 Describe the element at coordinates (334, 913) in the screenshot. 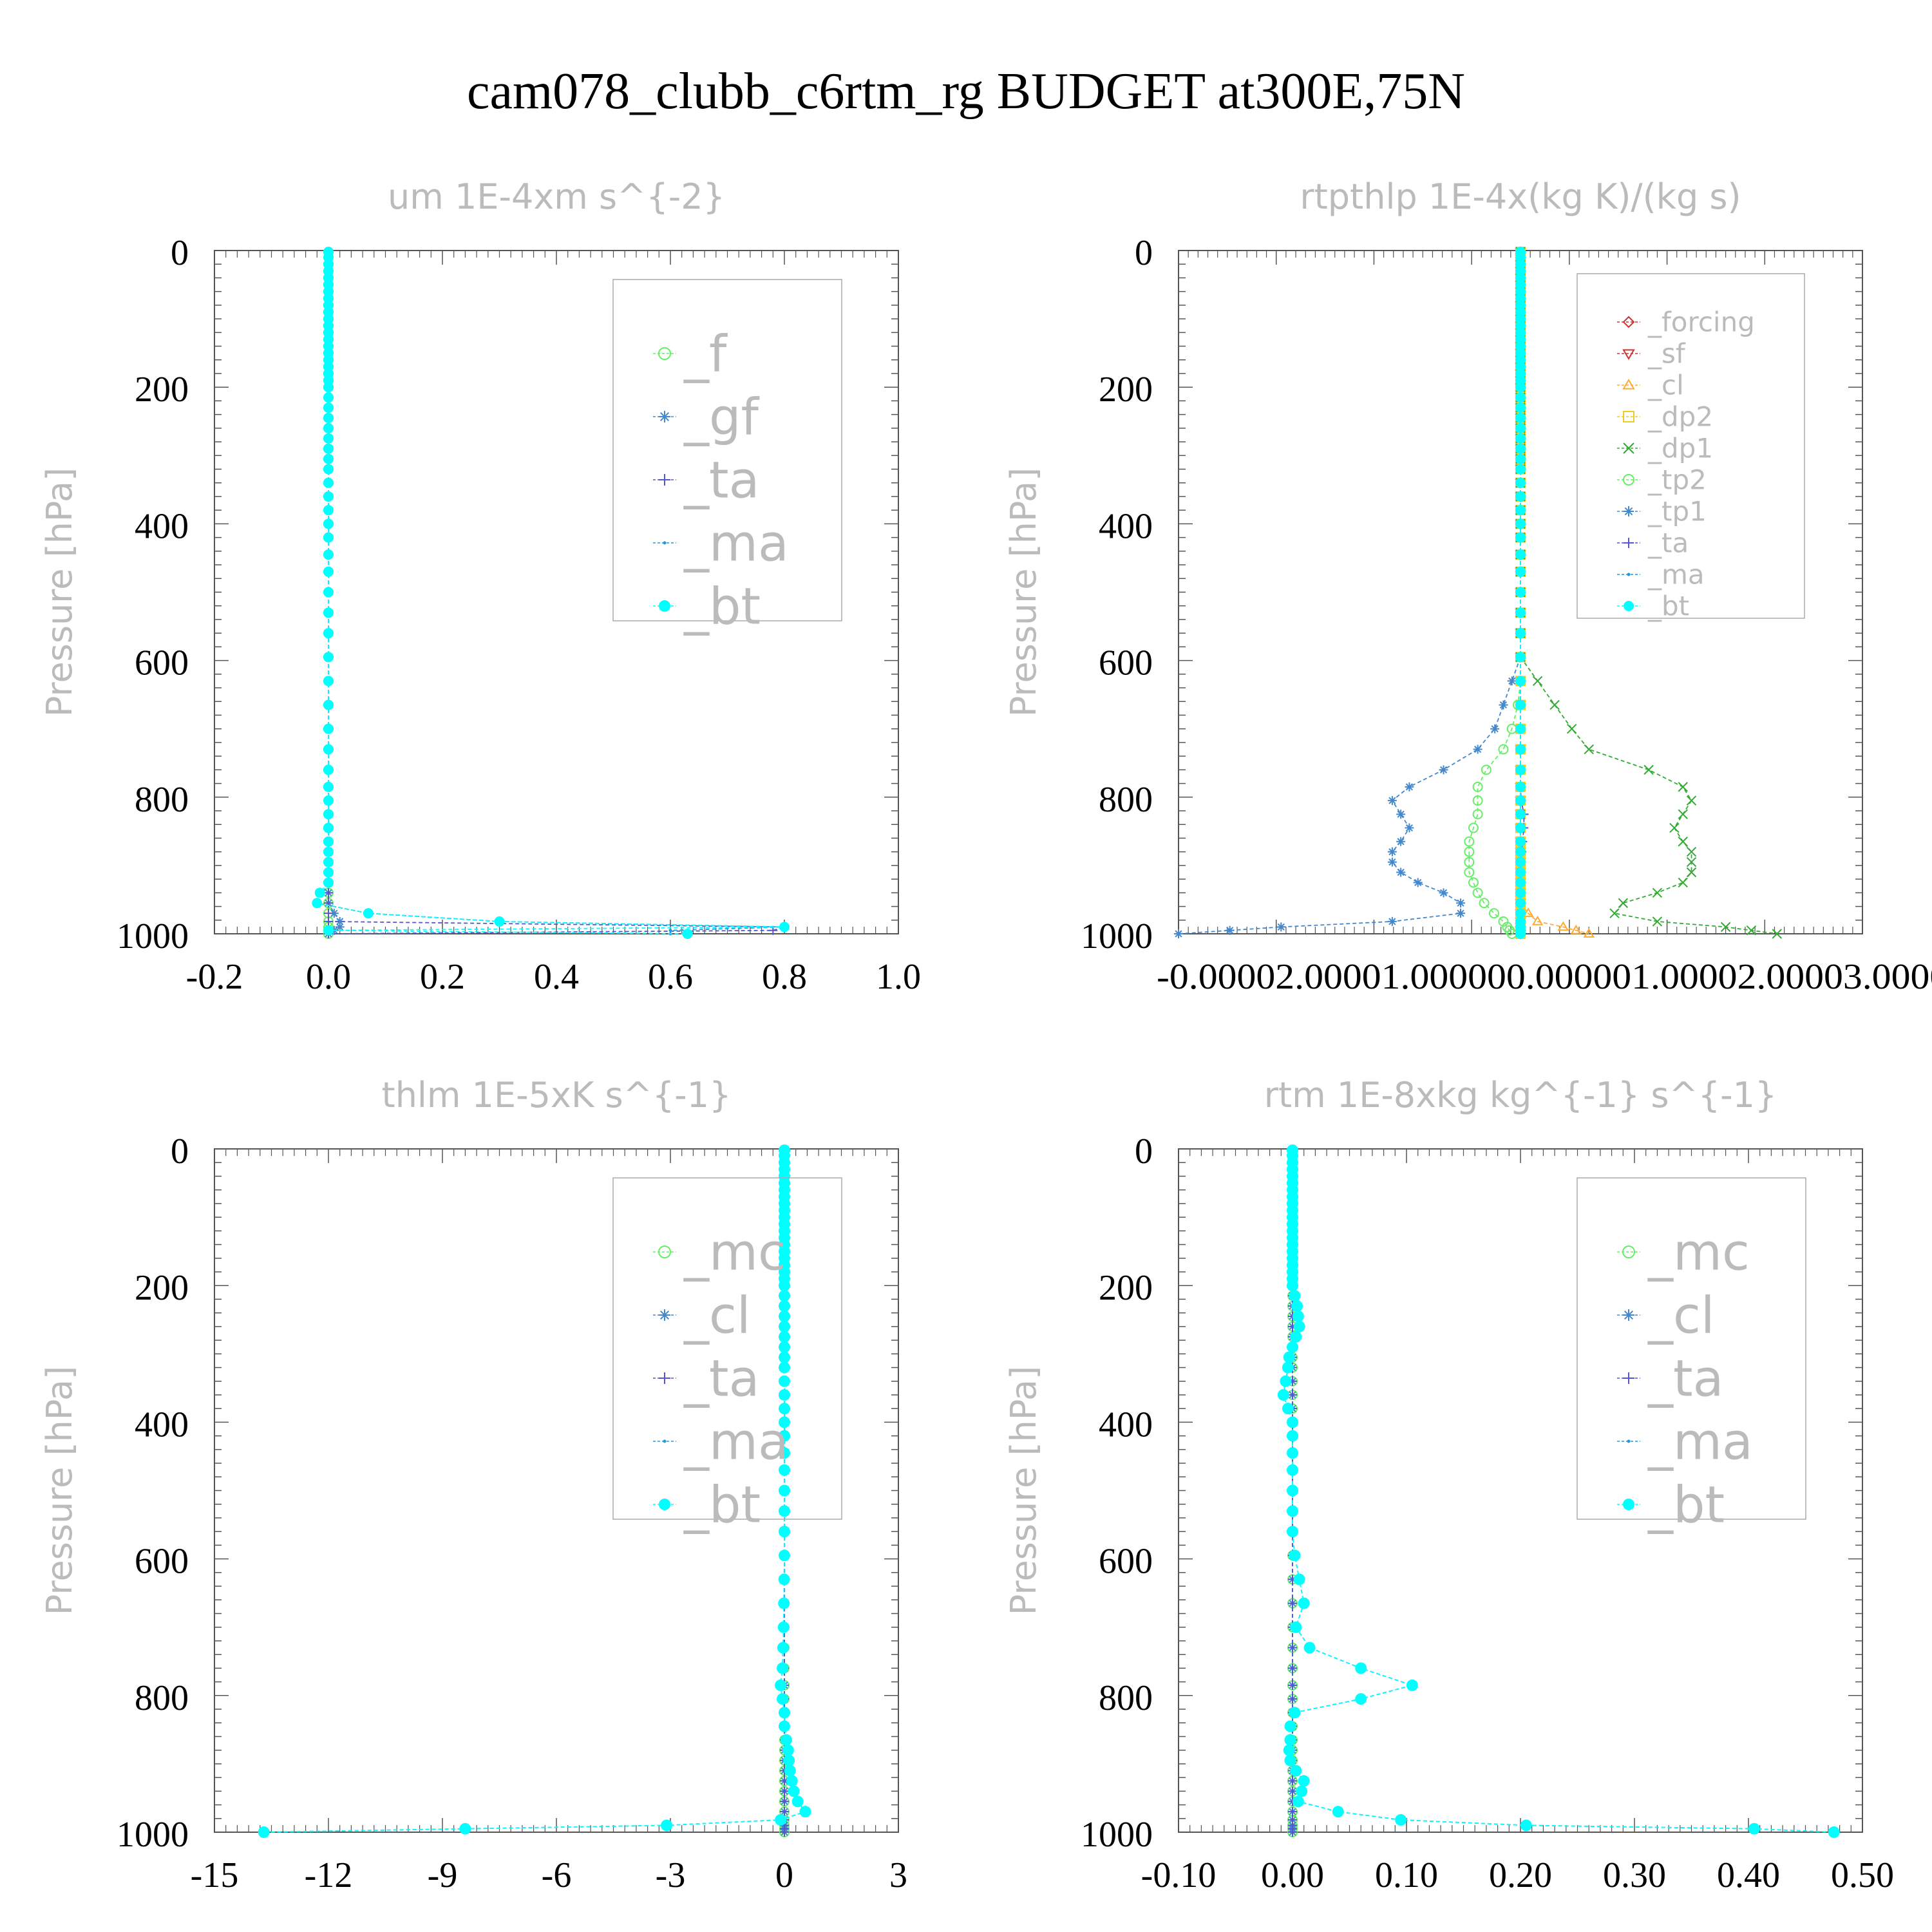

I see `point-_gf` at that location.